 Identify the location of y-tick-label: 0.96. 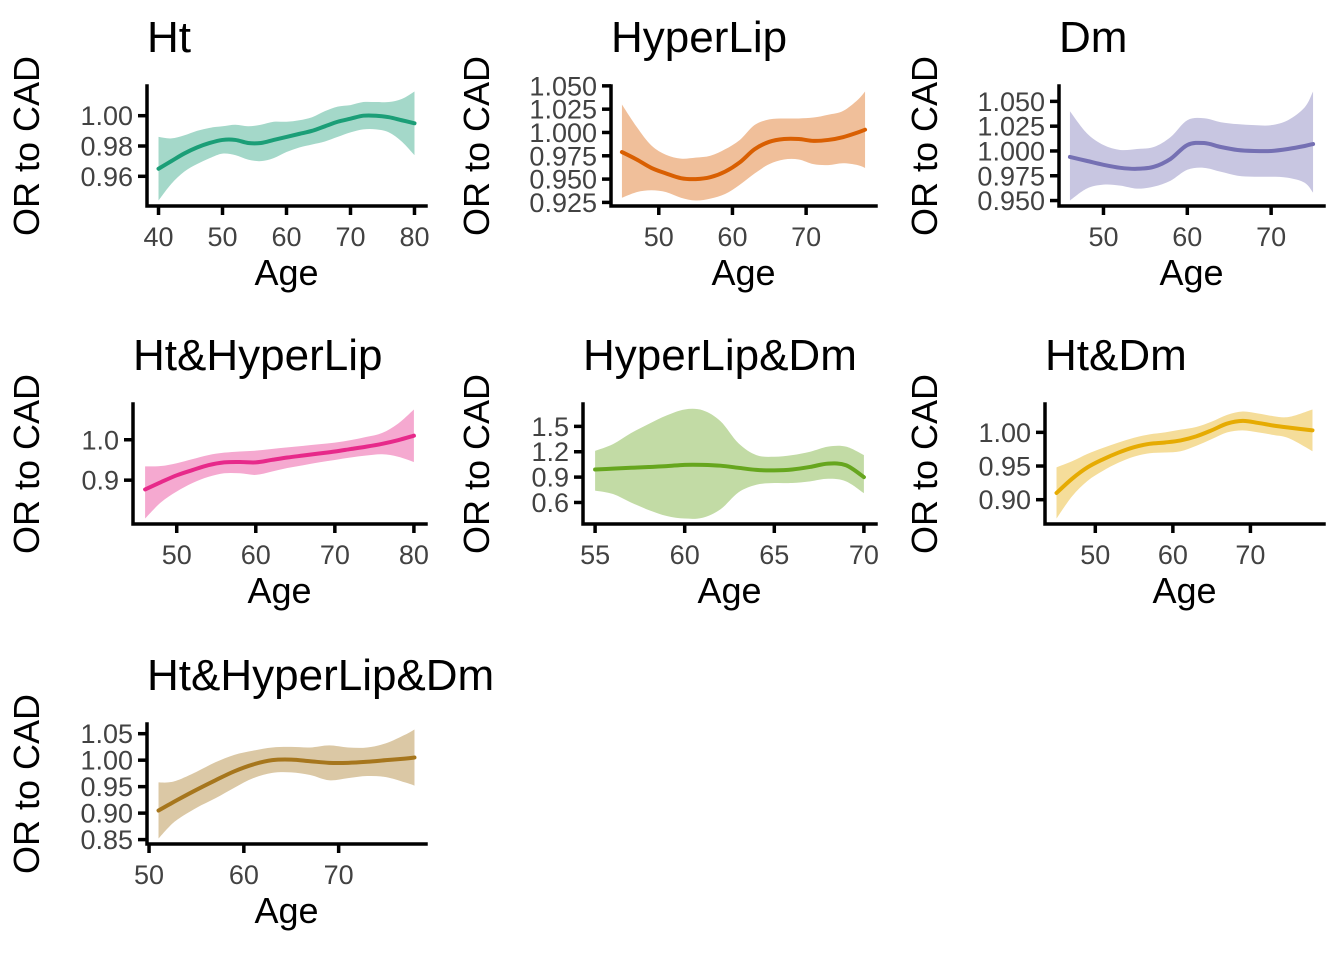
(106, 177).